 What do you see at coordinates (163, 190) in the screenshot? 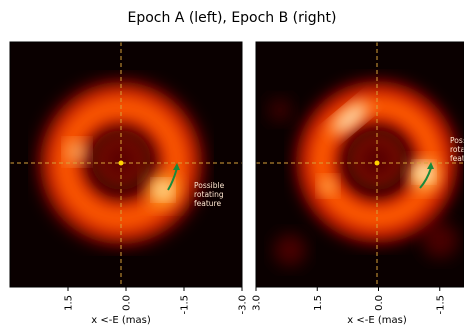
I see `bright-spot-core` at bounding box center [163, 190].